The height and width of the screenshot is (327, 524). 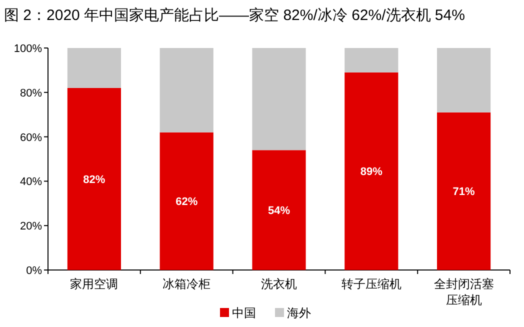 I want to click on y-tick-label: 60%, so click(x=31, y=138).